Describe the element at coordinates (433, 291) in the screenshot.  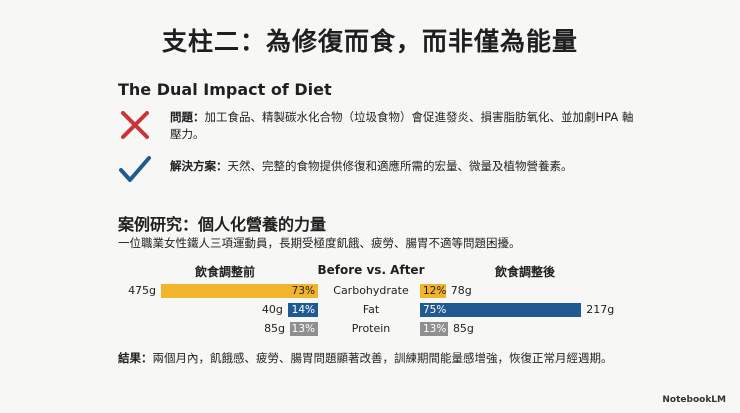
I see `after-bar-carbohydrate: 12%` at that location.